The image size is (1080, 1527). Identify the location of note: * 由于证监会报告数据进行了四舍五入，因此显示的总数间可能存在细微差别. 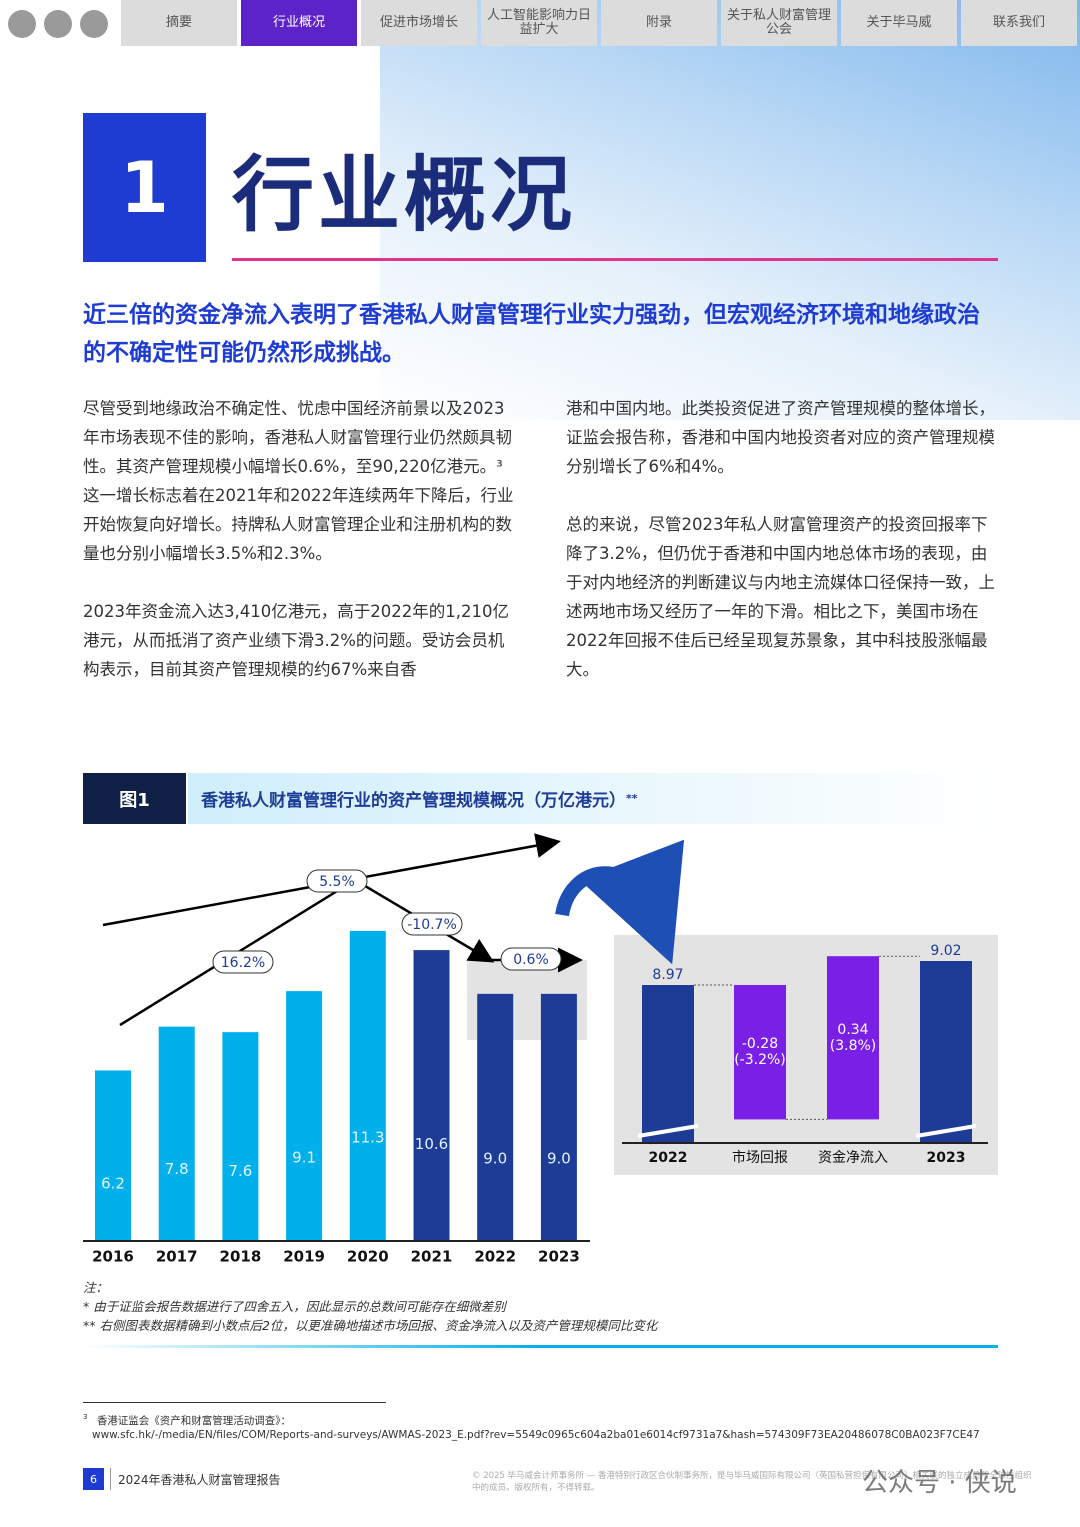
(294, 1306).